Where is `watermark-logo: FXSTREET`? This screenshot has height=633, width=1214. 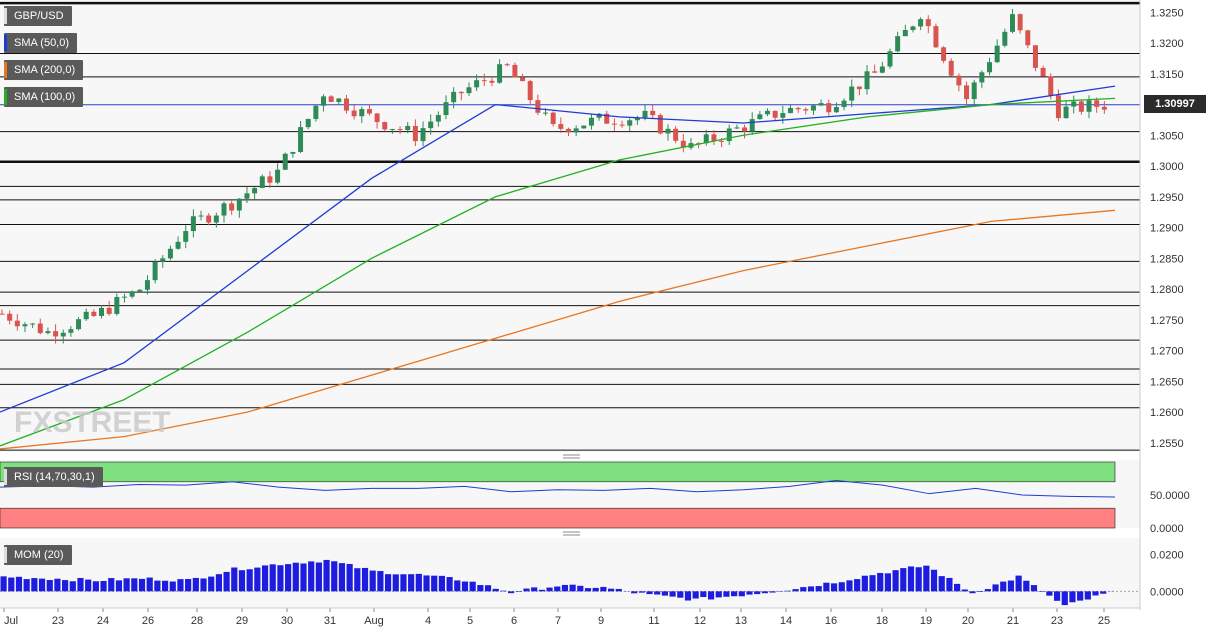
watermark-logo: FXSTREET is located at coordinates (92, 422).